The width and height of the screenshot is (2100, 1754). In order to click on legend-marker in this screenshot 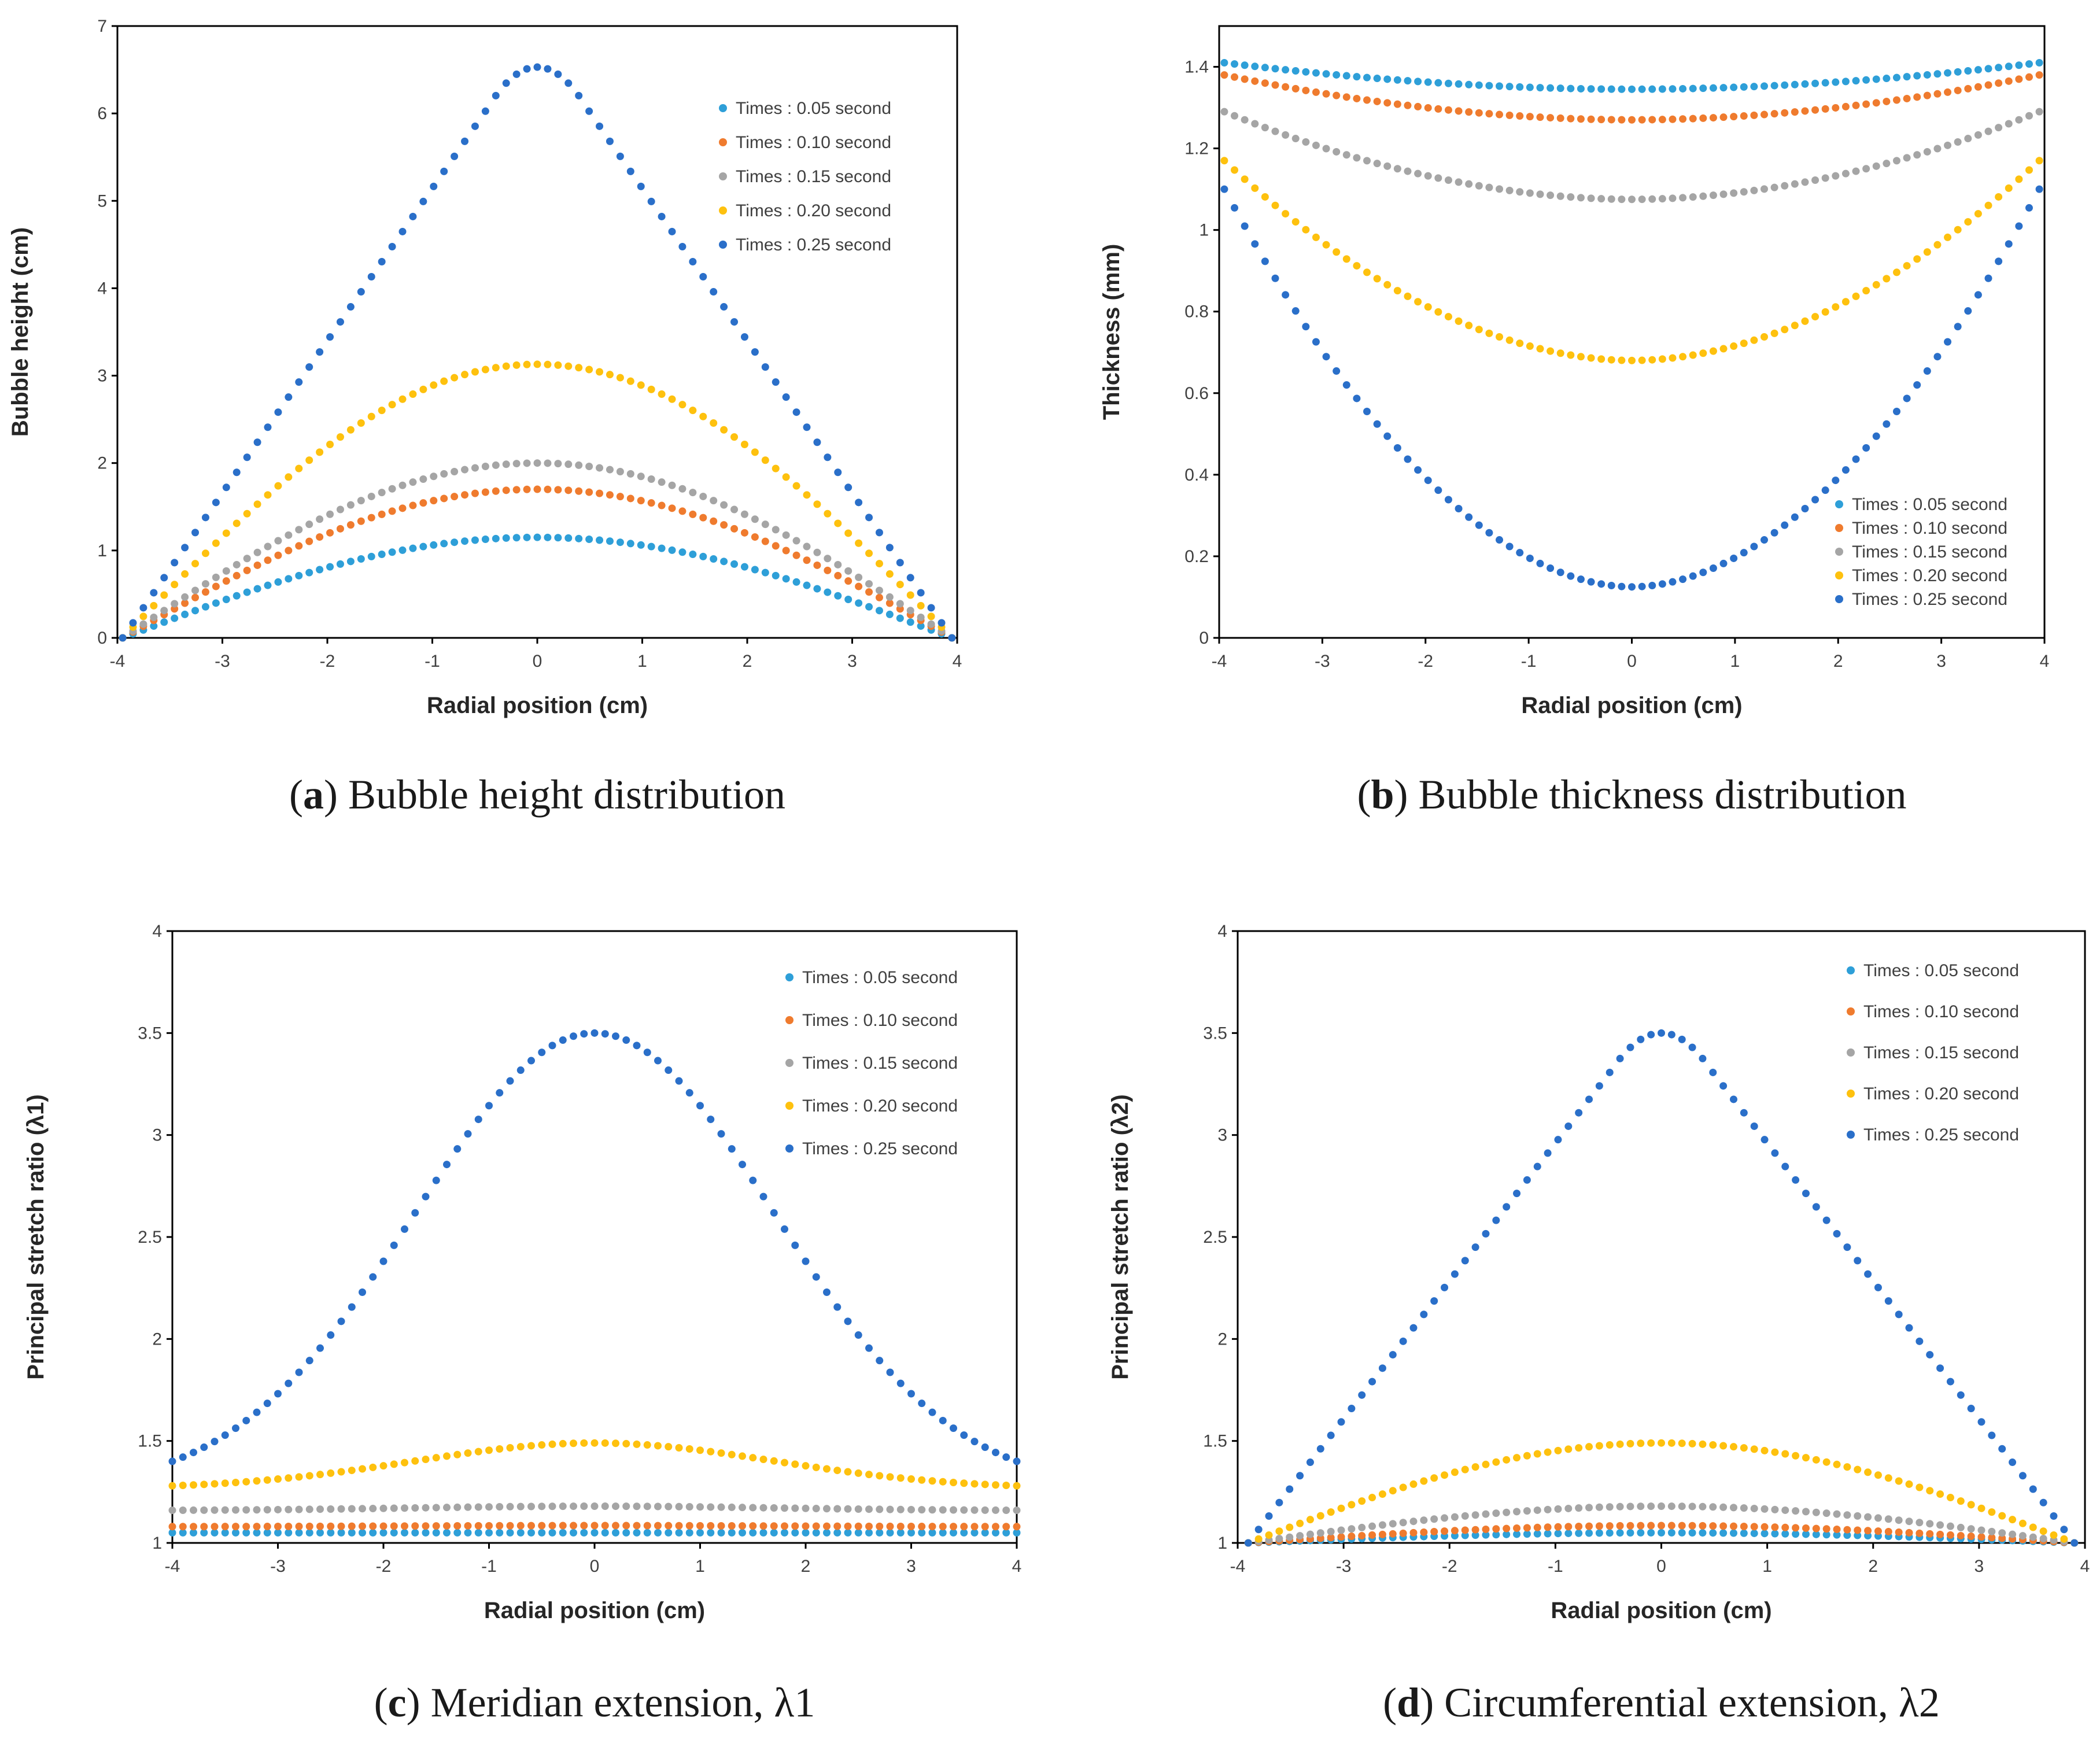, I will do `click(789, 1020)`.